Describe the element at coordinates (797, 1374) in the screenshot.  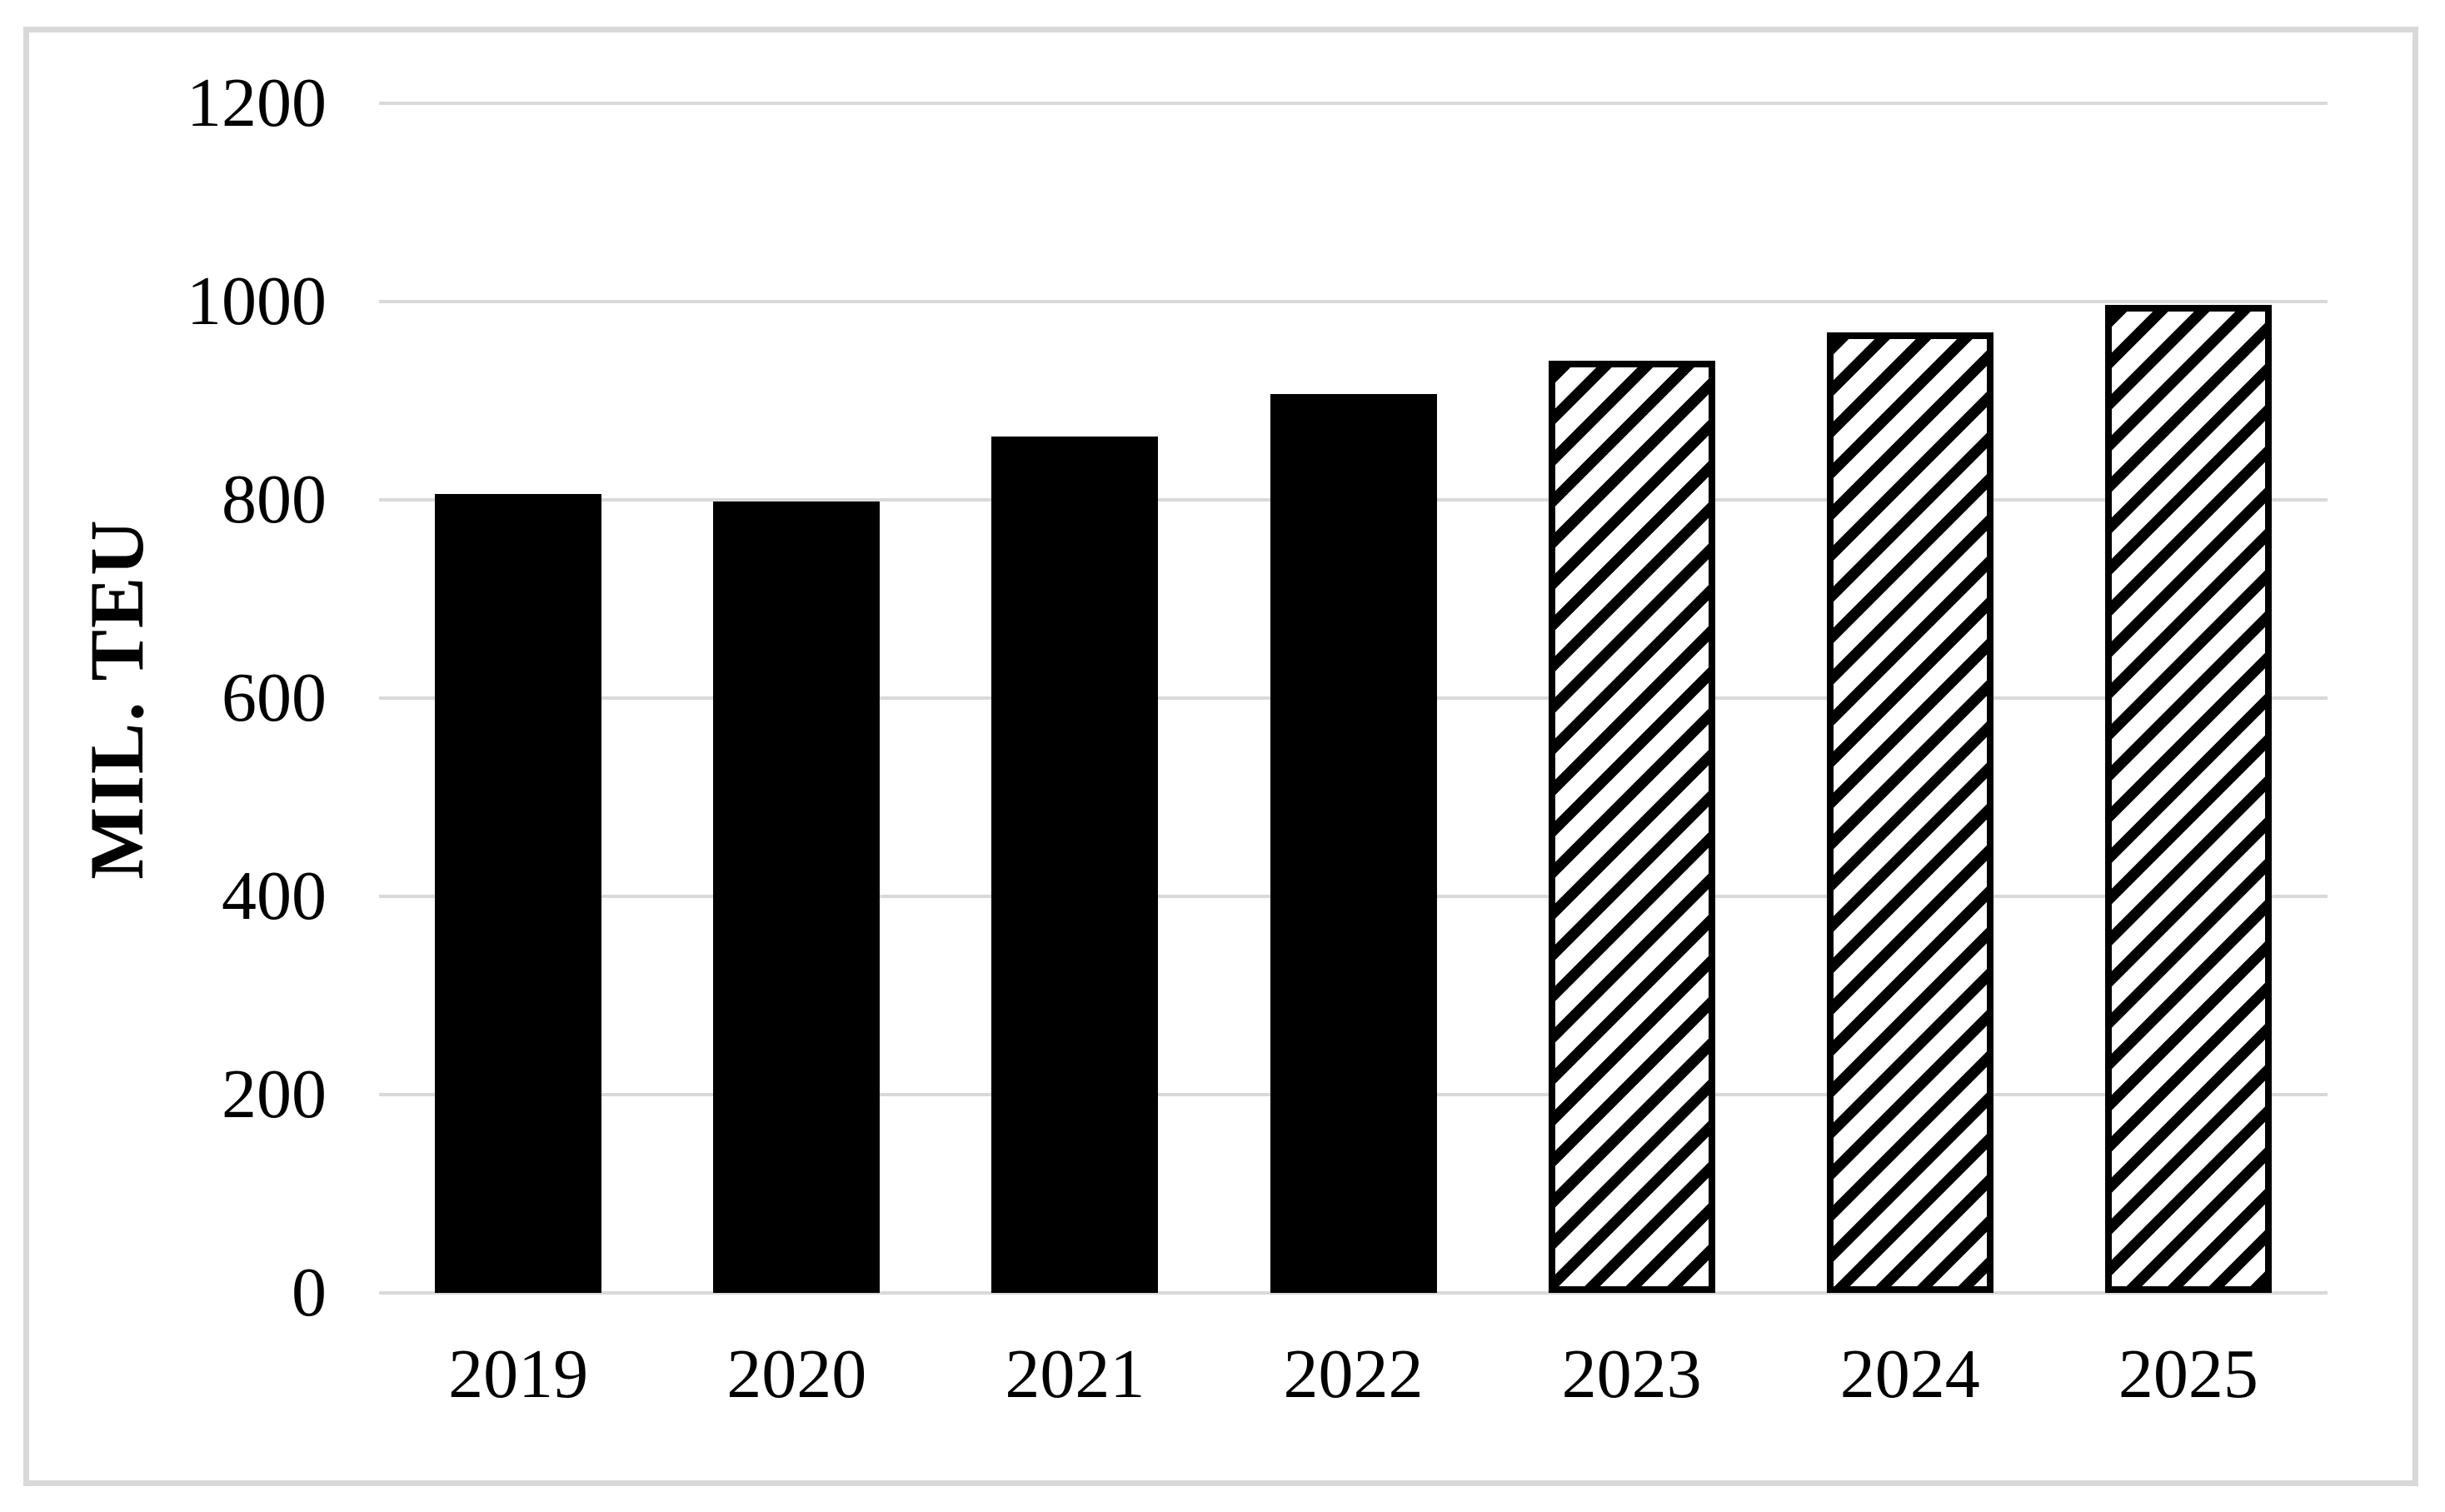
I see `x-tick-label-2020: 2020` at that location.